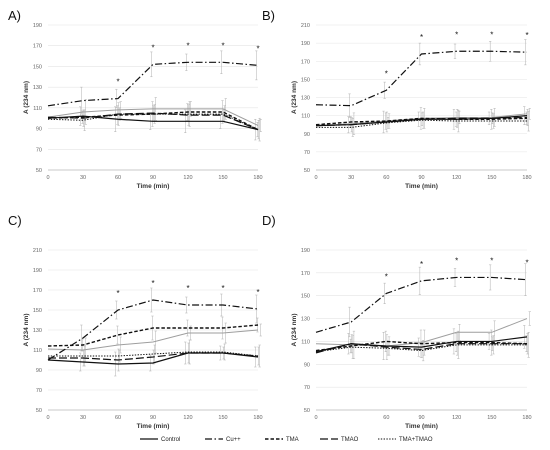 This screenshot has width=550, height=450. I want to click on legend-item: TMA+TMAO, so click(405, 440).